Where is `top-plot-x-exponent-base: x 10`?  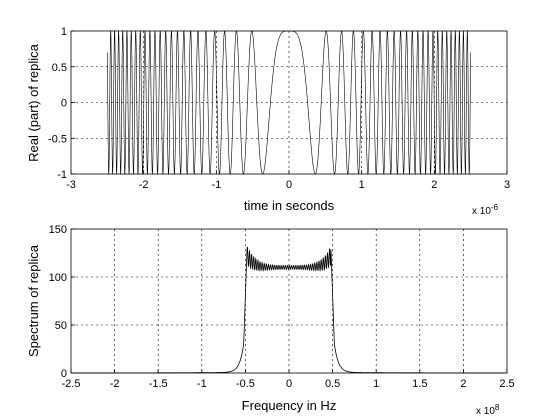 top-plot-x-exponent-base: x 10 is located at coordinates (481, 211).